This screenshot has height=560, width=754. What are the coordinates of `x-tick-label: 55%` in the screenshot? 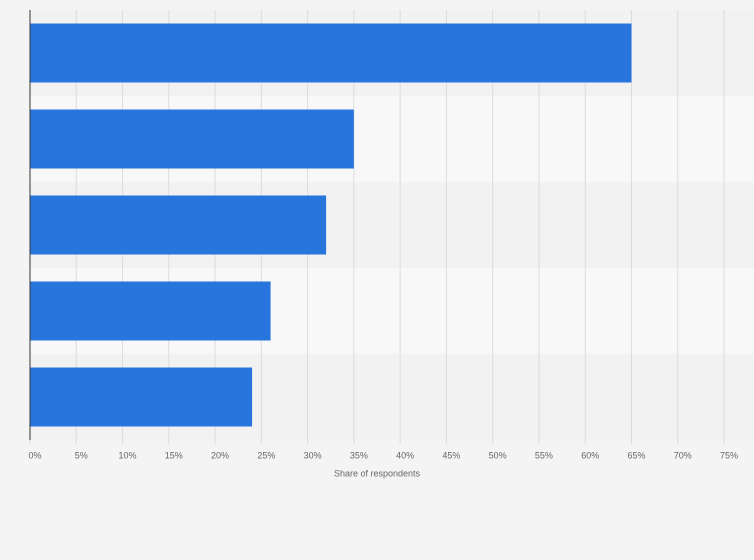 It's located at (544, 455).